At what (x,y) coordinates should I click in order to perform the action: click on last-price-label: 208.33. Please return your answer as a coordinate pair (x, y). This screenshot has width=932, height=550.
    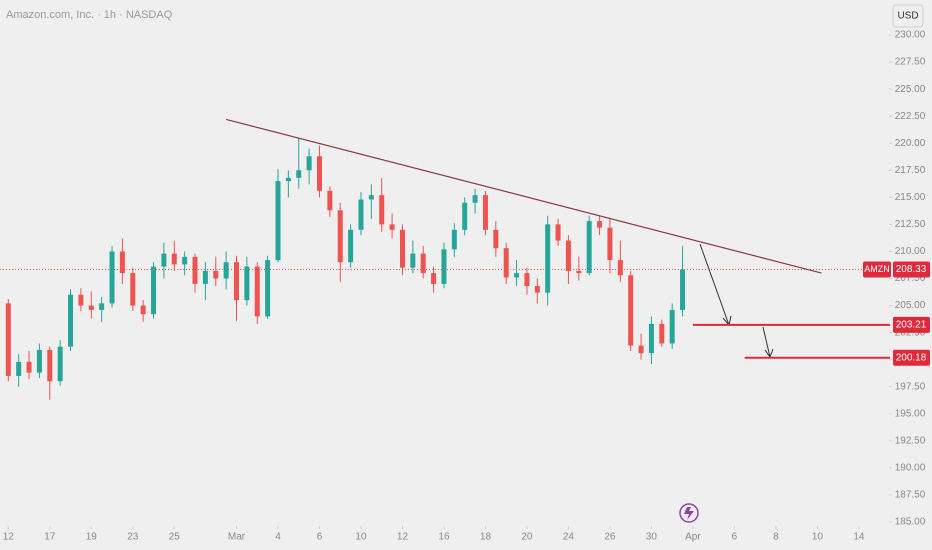
    Looking at the image, I should click on (911, 269).